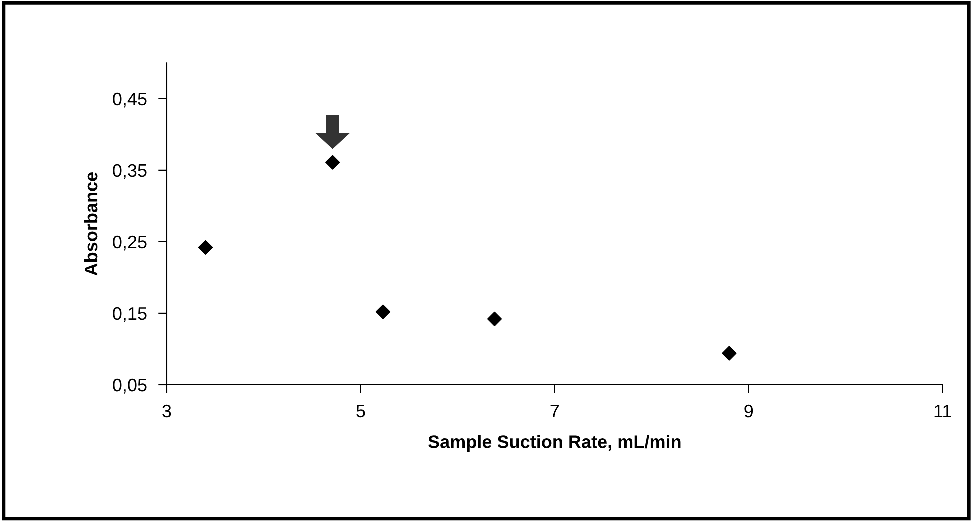 The image size is (973, 522). I want to click on x-tick-label: 9, so click(749, 411).